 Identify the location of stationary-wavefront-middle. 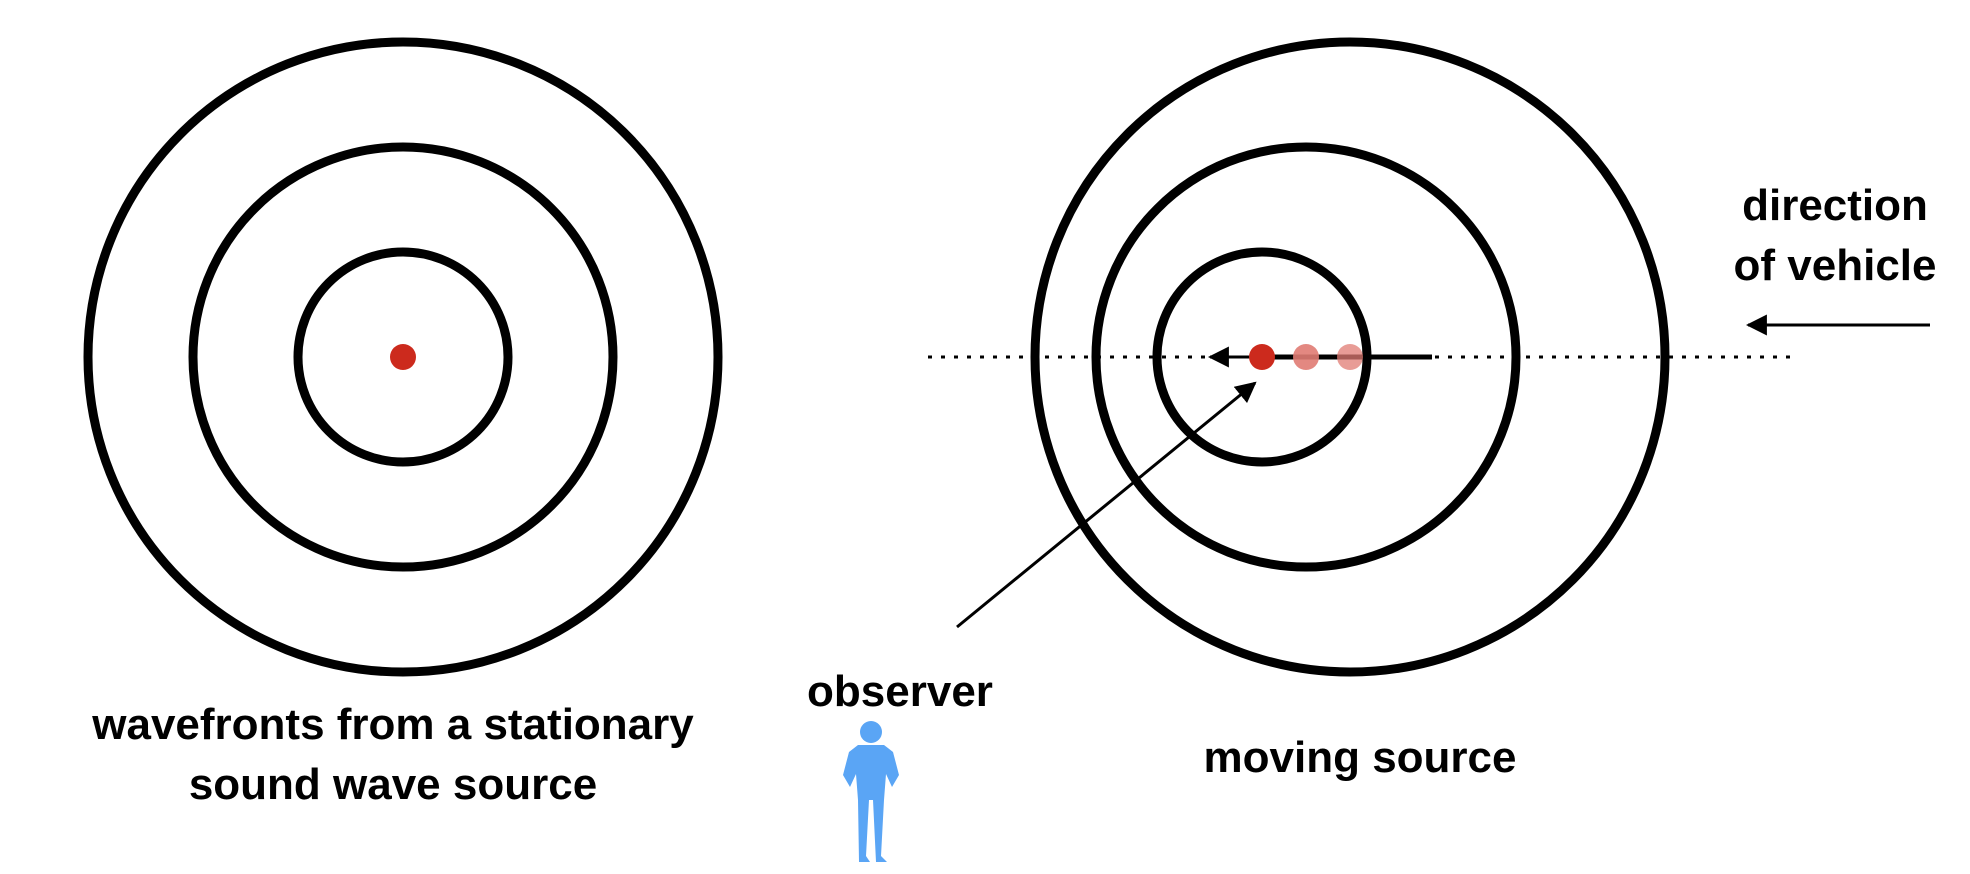
(403, 357).